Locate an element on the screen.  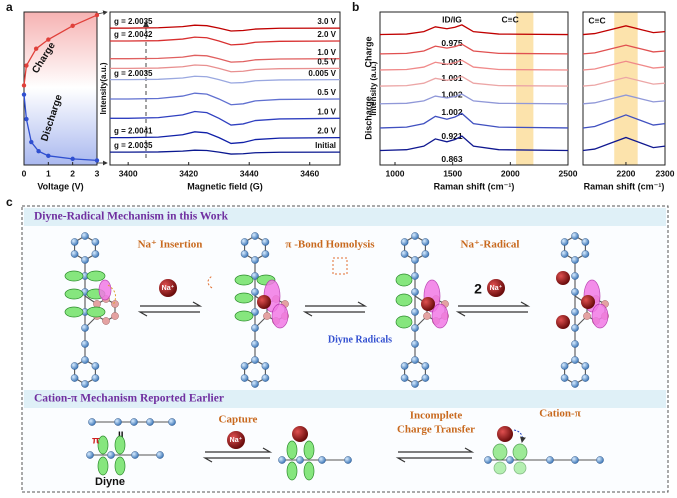
x-tick-label: 1500 is located at coordinates (452, 173).